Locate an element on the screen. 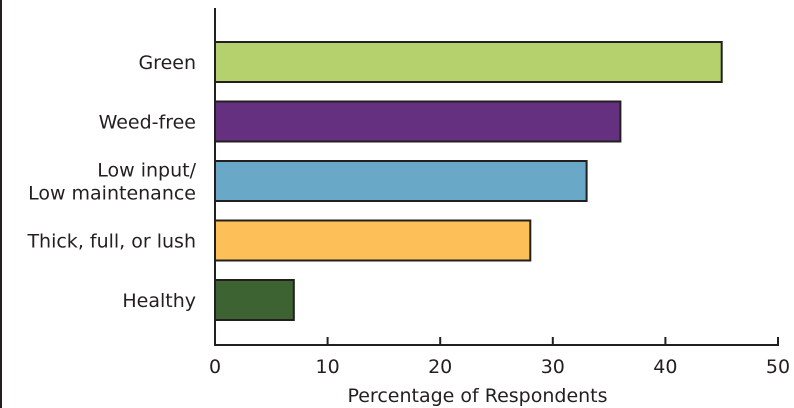  category-label-2-line-1: Low maintenance is located at coordinates (112, 194).